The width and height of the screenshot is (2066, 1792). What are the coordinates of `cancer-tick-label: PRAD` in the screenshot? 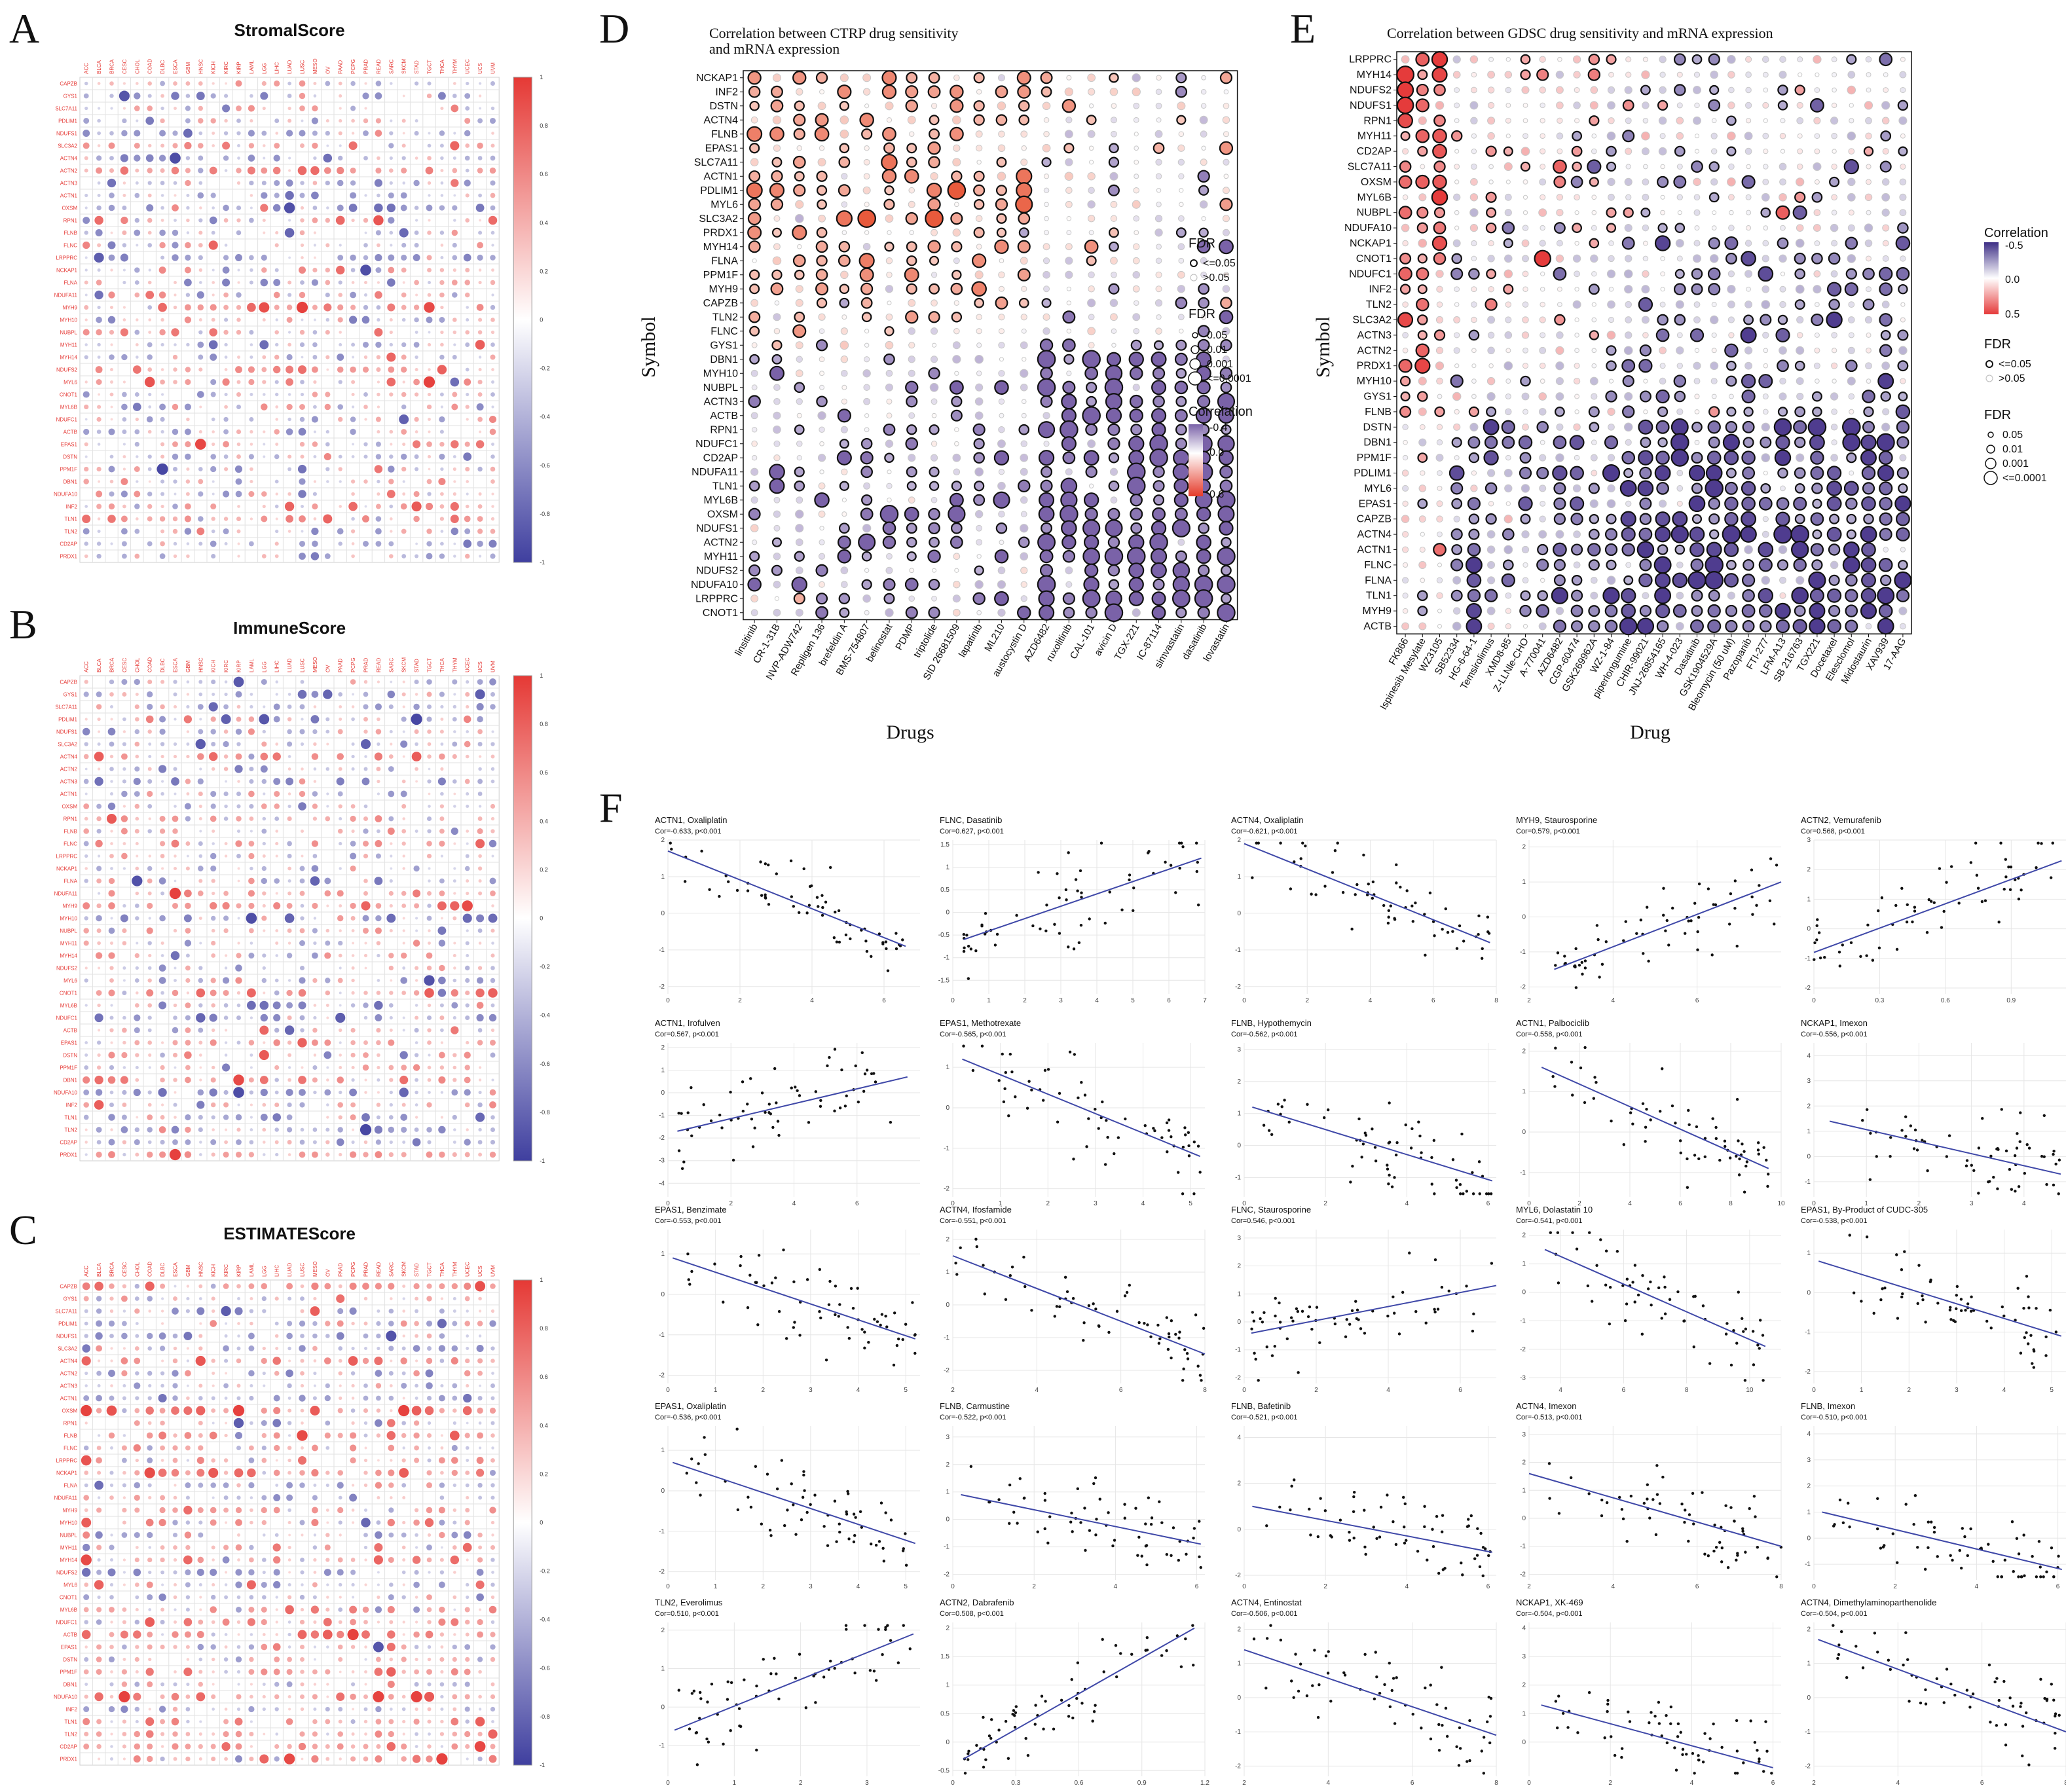 It's located at (366, 665).